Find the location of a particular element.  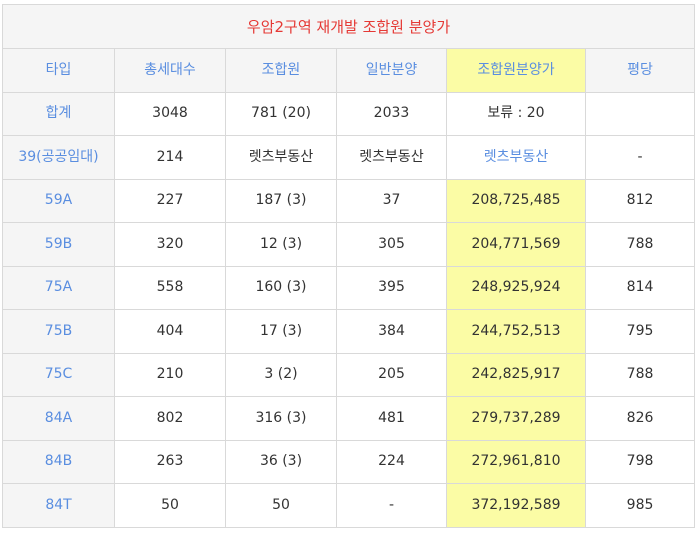

title-row: 우암2구역 재개발 조합원 분양가 is located at coordinates (348, 26).